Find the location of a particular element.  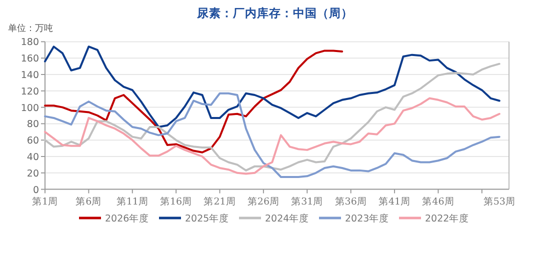

x-tick-label: 第53周 is located at coordinates (499, 201).